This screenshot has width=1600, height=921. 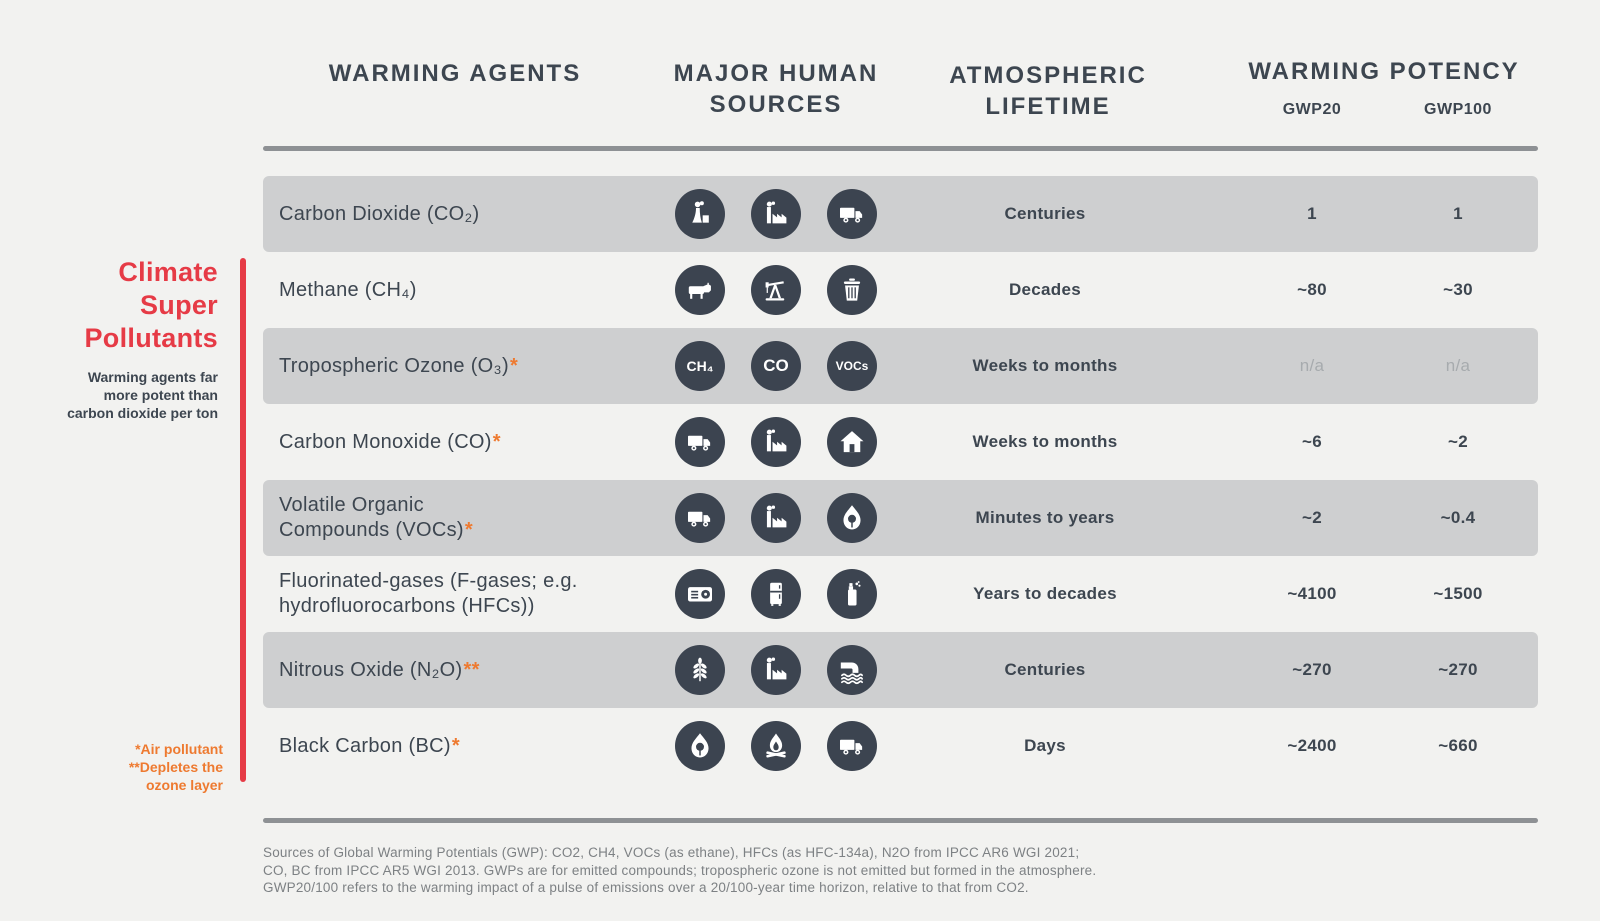 What do you see at coordinates (776, 290) in the screenshot?
I see `oil-pumpjack-icon` at bounding box center [776, 290].